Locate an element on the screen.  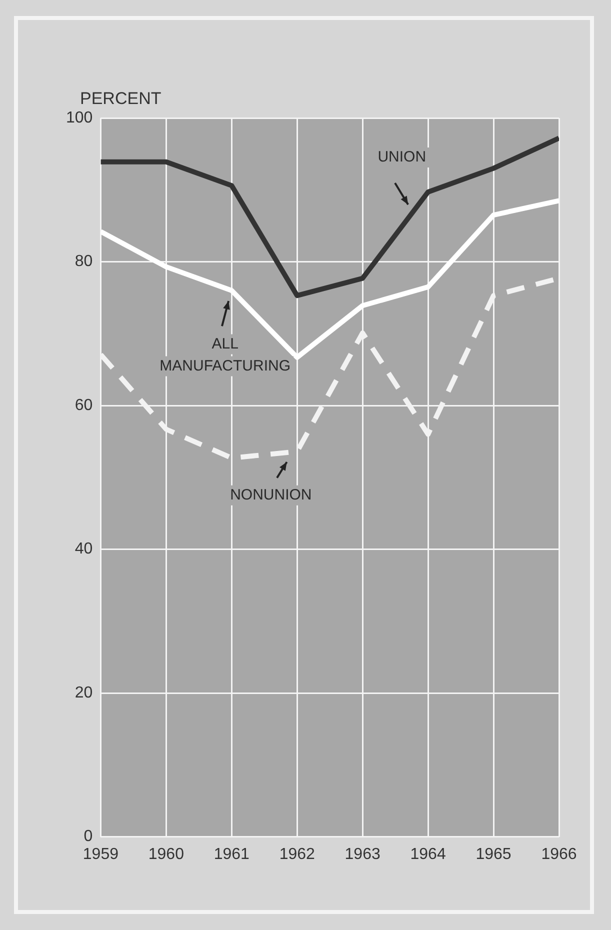
y-tick-label: 60 is located at coordinates (83, 405).